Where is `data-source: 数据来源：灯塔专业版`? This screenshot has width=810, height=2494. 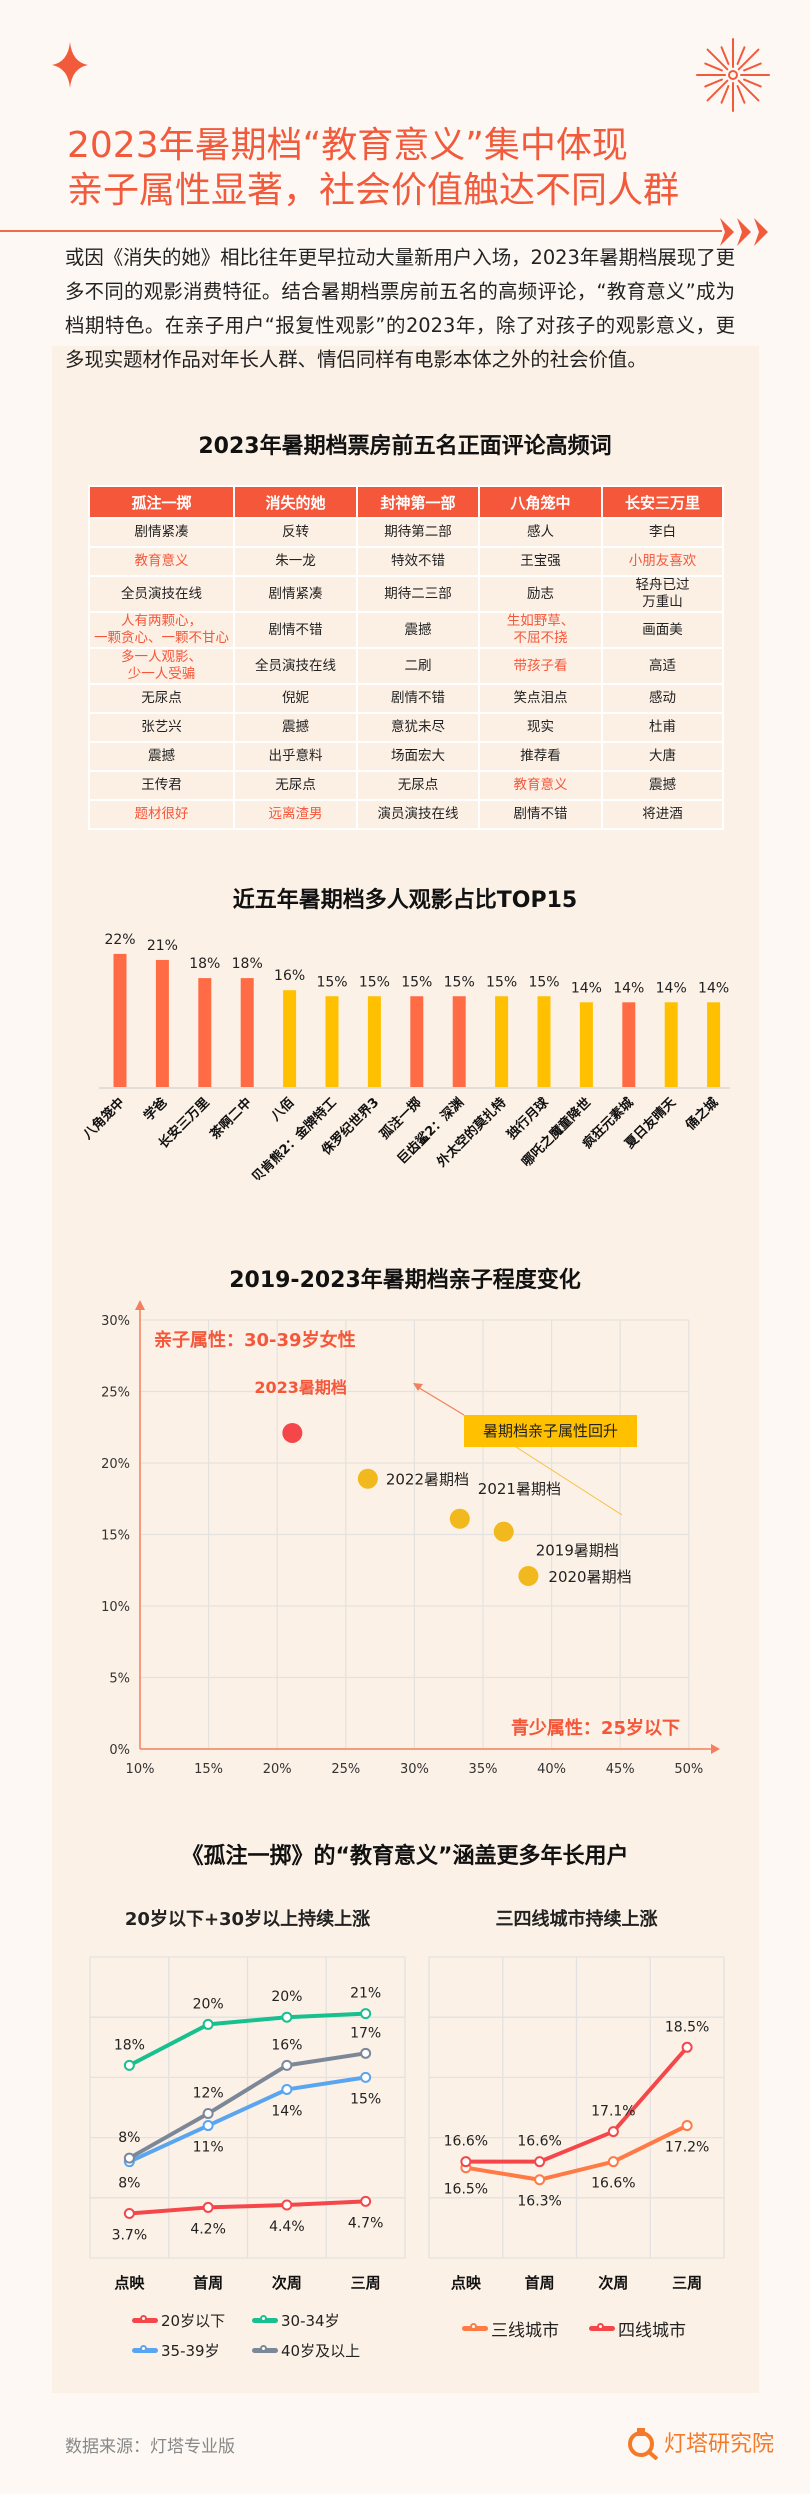
data-source: 数据来源：灯塔专业版 is located at coordinates (150, 2447).